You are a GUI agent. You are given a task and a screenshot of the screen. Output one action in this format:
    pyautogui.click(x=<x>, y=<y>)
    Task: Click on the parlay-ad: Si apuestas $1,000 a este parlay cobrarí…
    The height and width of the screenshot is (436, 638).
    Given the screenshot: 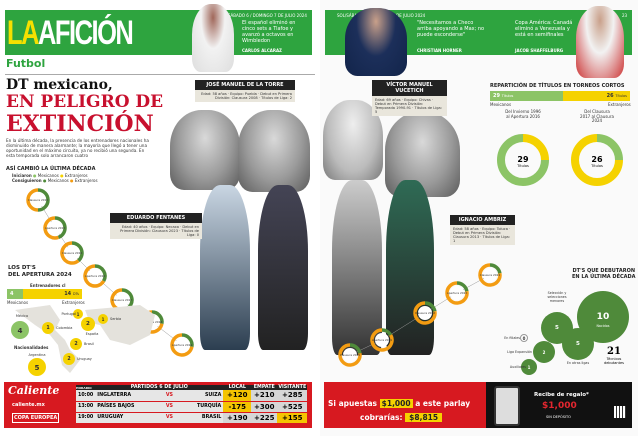 What is the action you would take?
    pyautogui.click(x=478, y=405)
    